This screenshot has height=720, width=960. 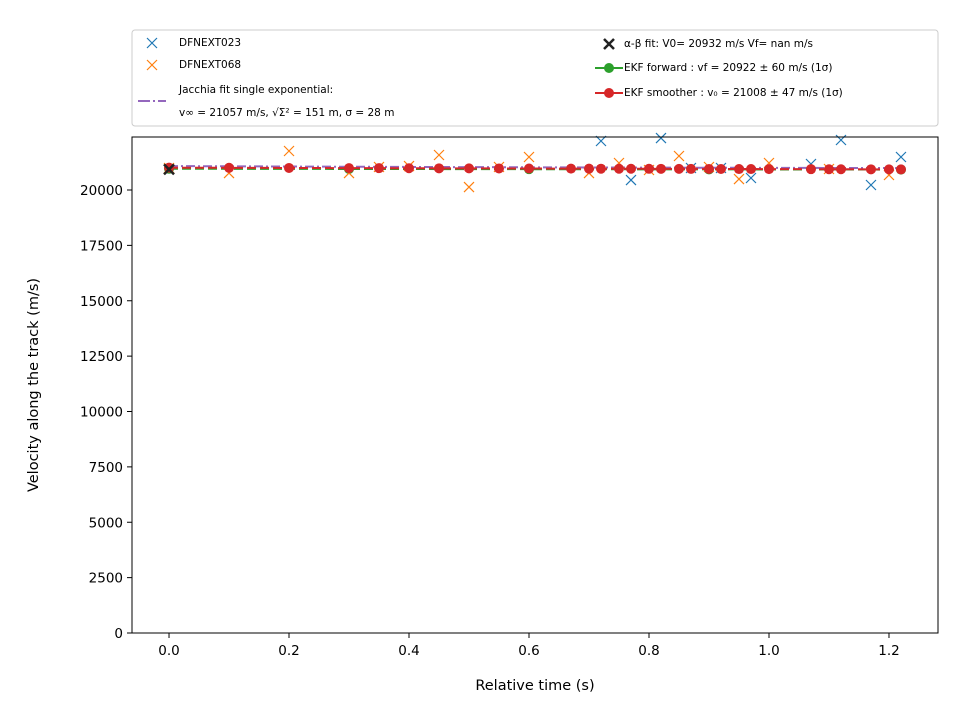 I want to click on y-tick-label: 7500, so click(x=106, y=468).